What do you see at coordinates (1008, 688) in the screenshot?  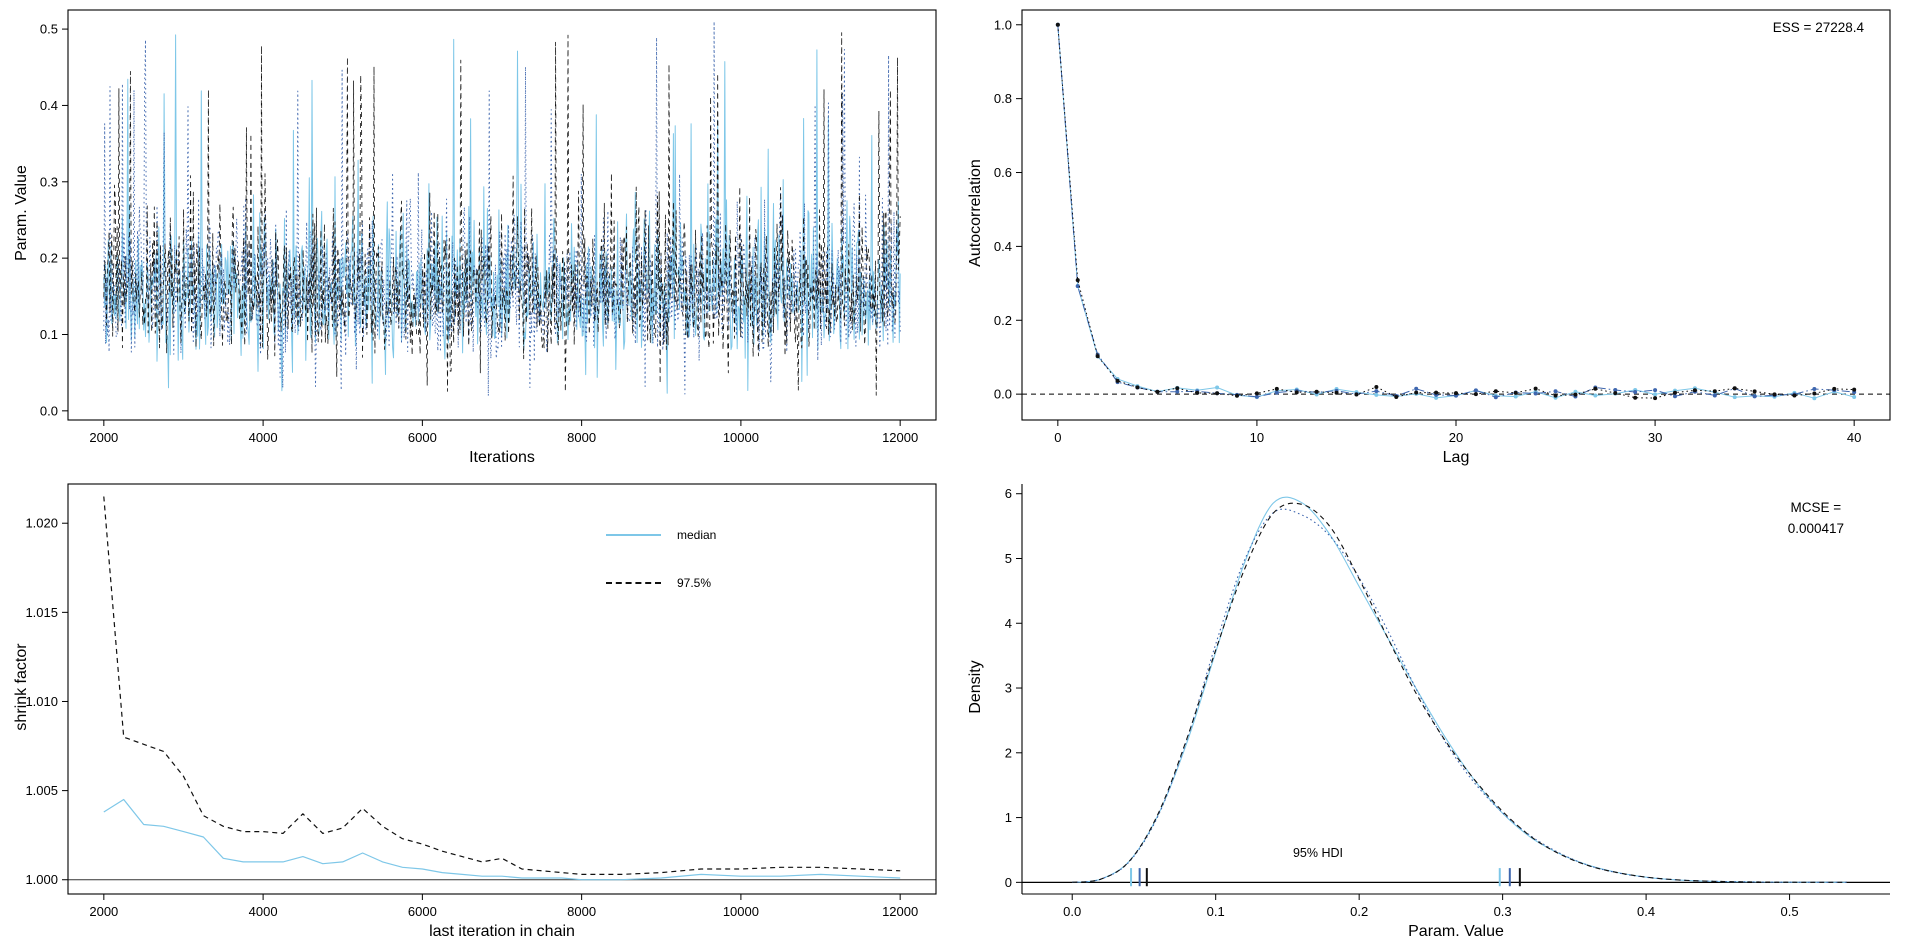 I see `svg-text: 3` at bounding box center [1008, 688].